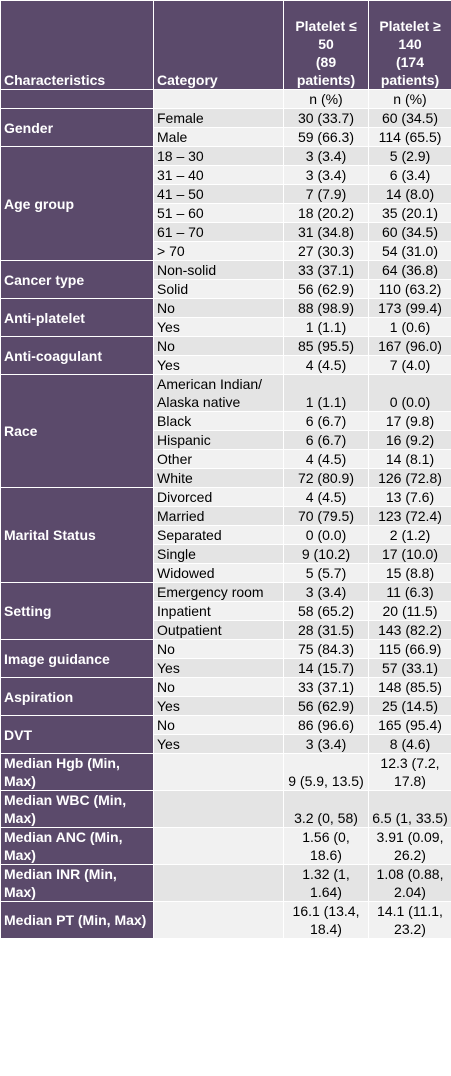  Describe the element at coordinates (409, 421) in the screenshot. I see `platelet-high-value: 17 (9.8)` at that location.